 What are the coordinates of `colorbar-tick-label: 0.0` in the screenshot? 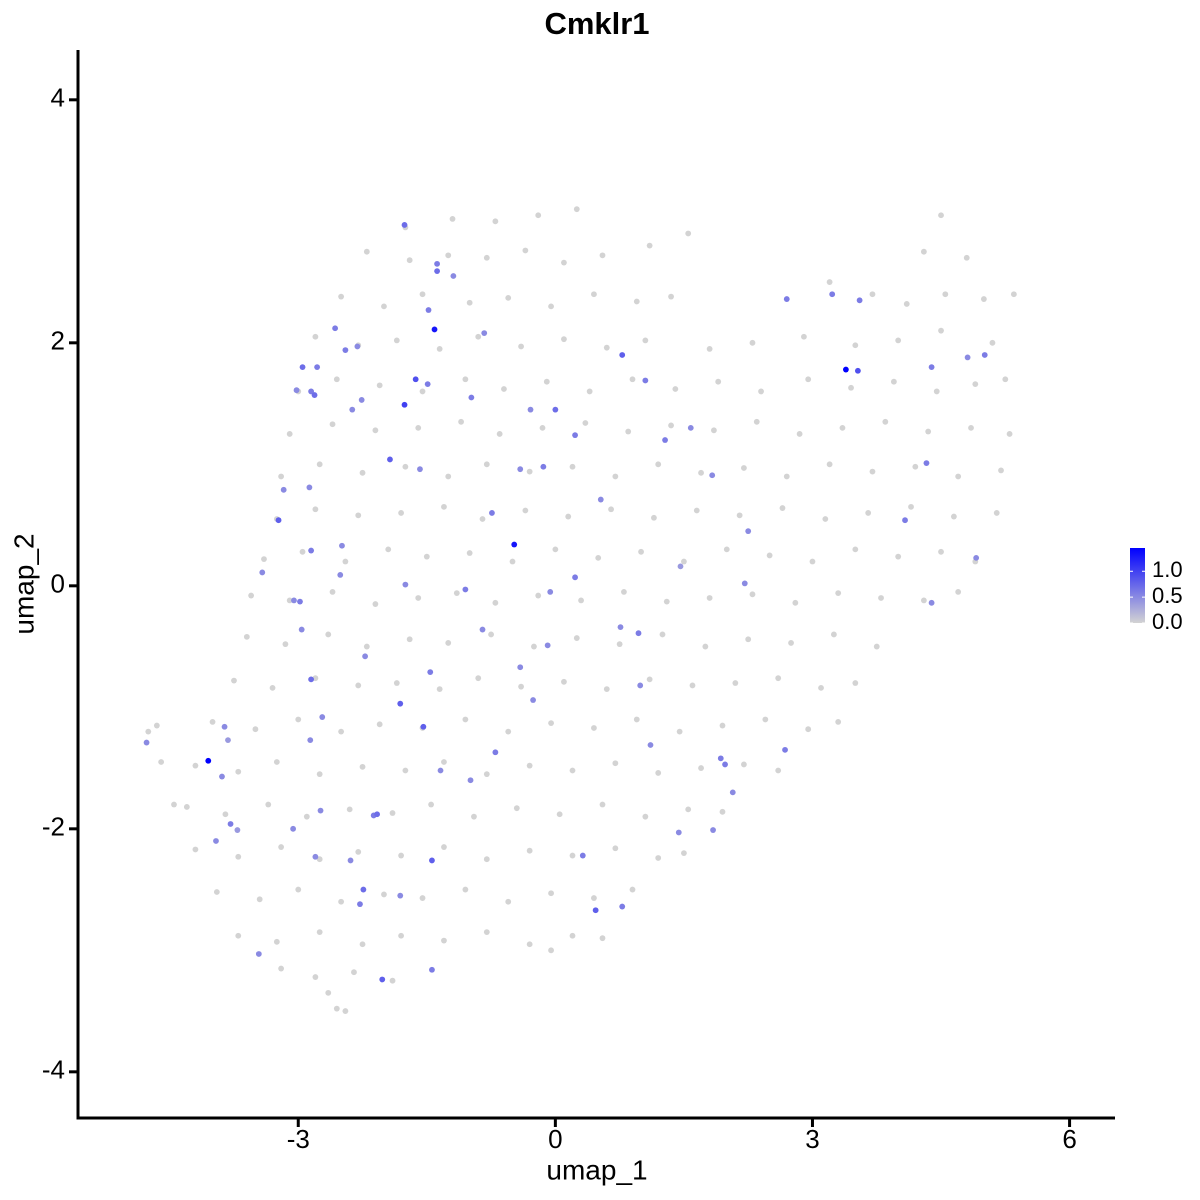 It's located at (1167, 621).